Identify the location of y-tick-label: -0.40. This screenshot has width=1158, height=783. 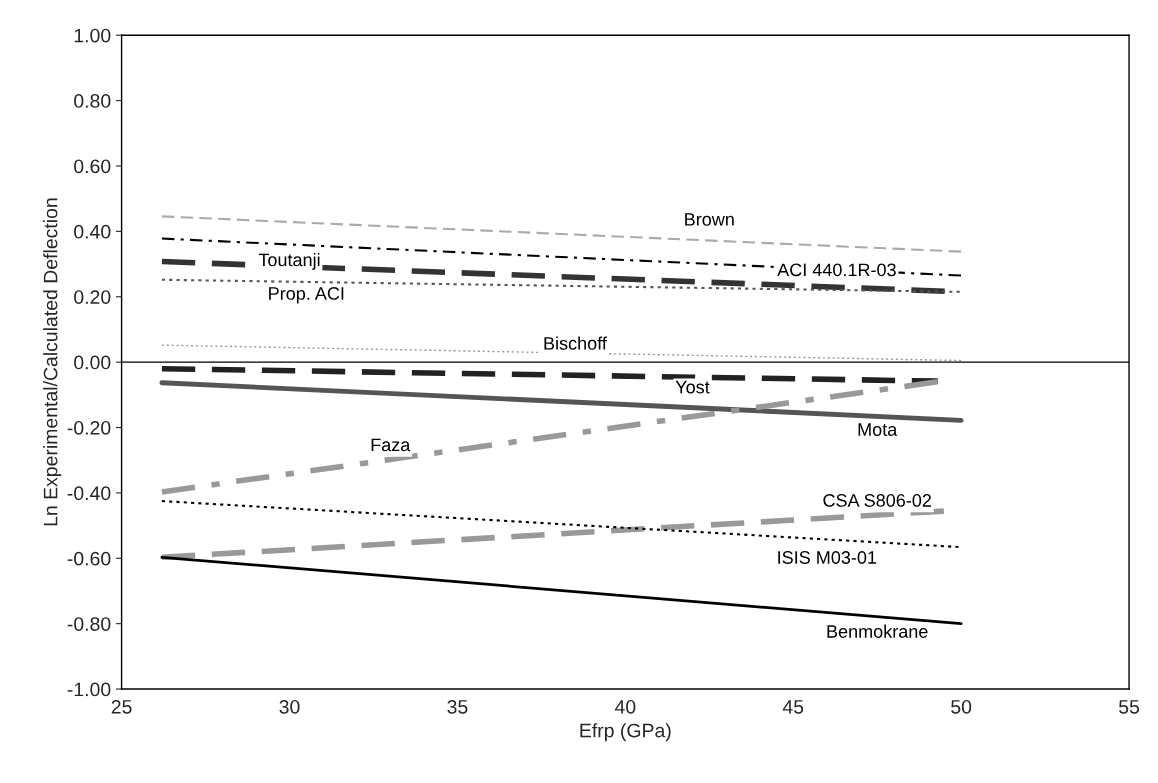
(89, 493).